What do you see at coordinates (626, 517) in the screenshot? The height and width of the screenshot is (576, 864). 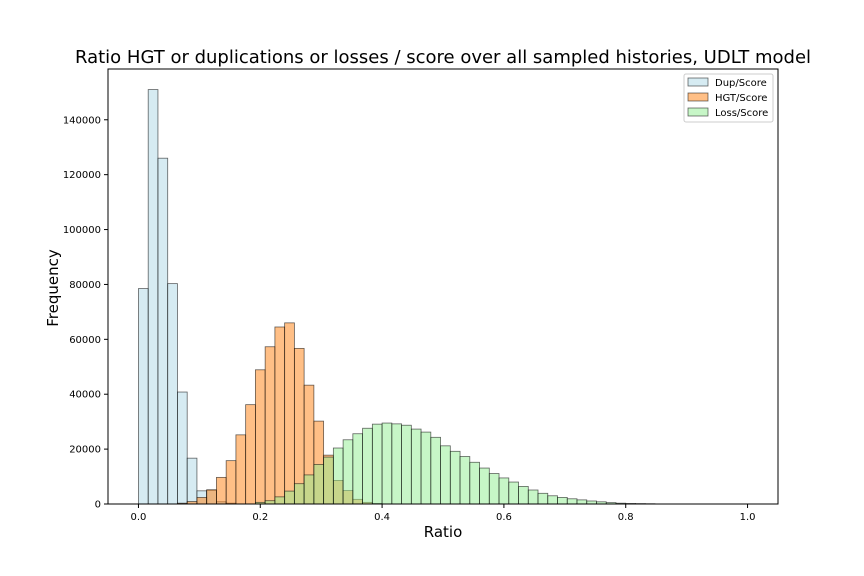 I see `x-tick-label: 0.8` at bounding box center [626, 517].